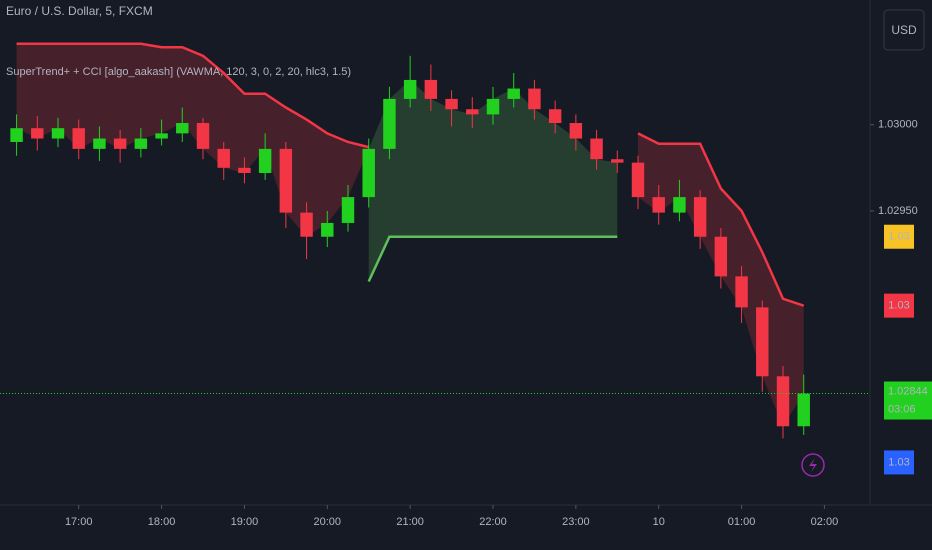 This screenshot has height=550, width=932. What do you see at coordinates (162, 522) in the screenshot?
I see `x-tick-label: 18:00` at bounding box center [162, 522].